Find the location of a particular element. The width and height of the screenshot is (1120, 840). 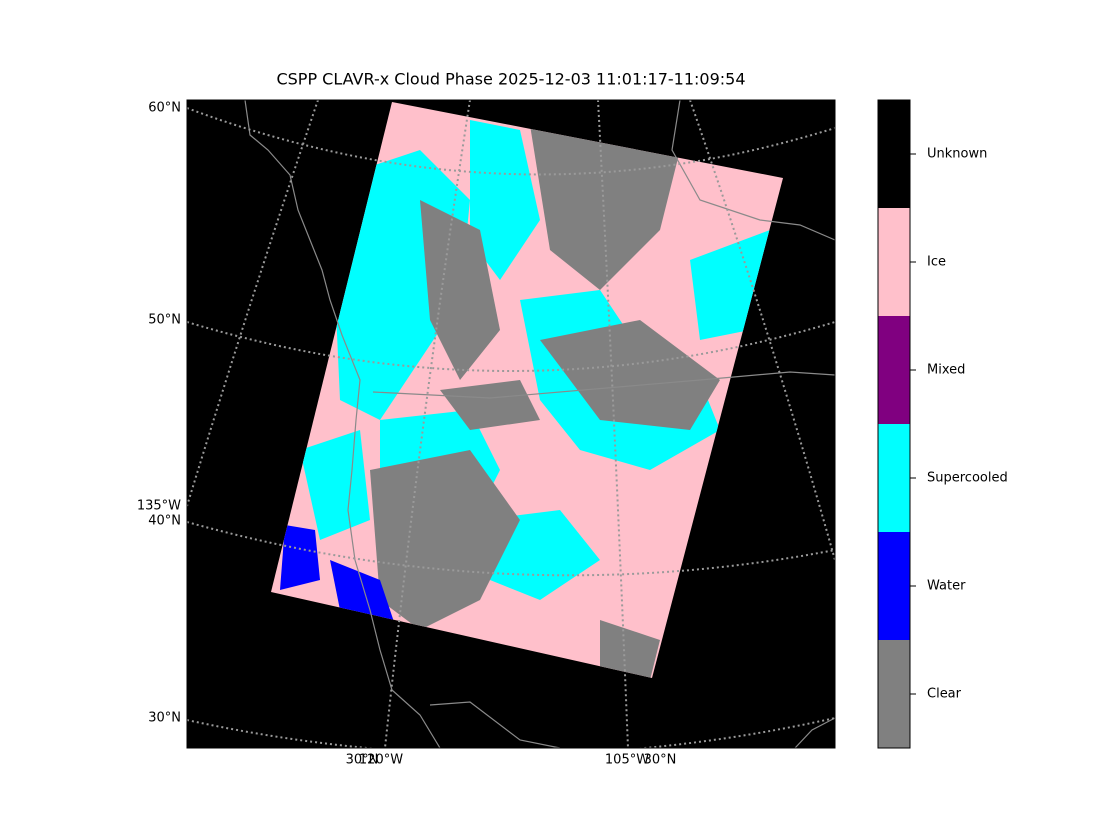

colorbar-label: Clear is located at coordinates (944, 694).